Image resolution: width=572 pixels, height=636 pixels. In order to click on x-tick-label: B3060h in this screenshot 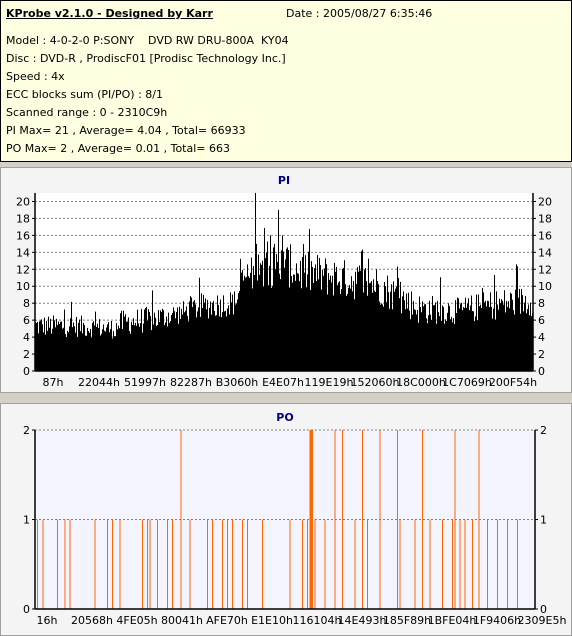, I will do `click(237, 382)`.